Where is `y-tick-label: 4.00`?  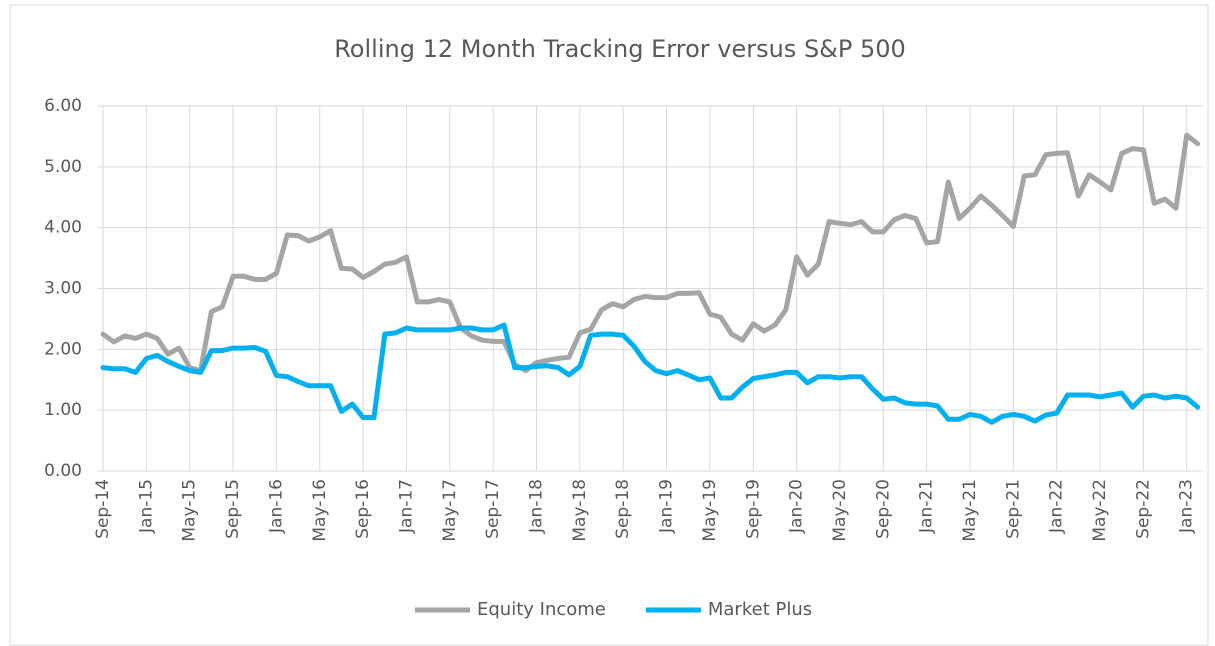 y-tick-label: 4.00 is located at coordinates (63, 228).